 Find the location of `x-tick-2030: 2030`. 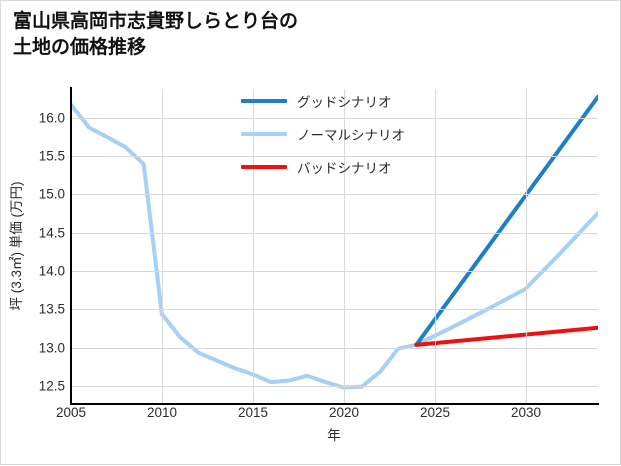

x-tick-2030: 2030 is located at coordinates (526, 412).